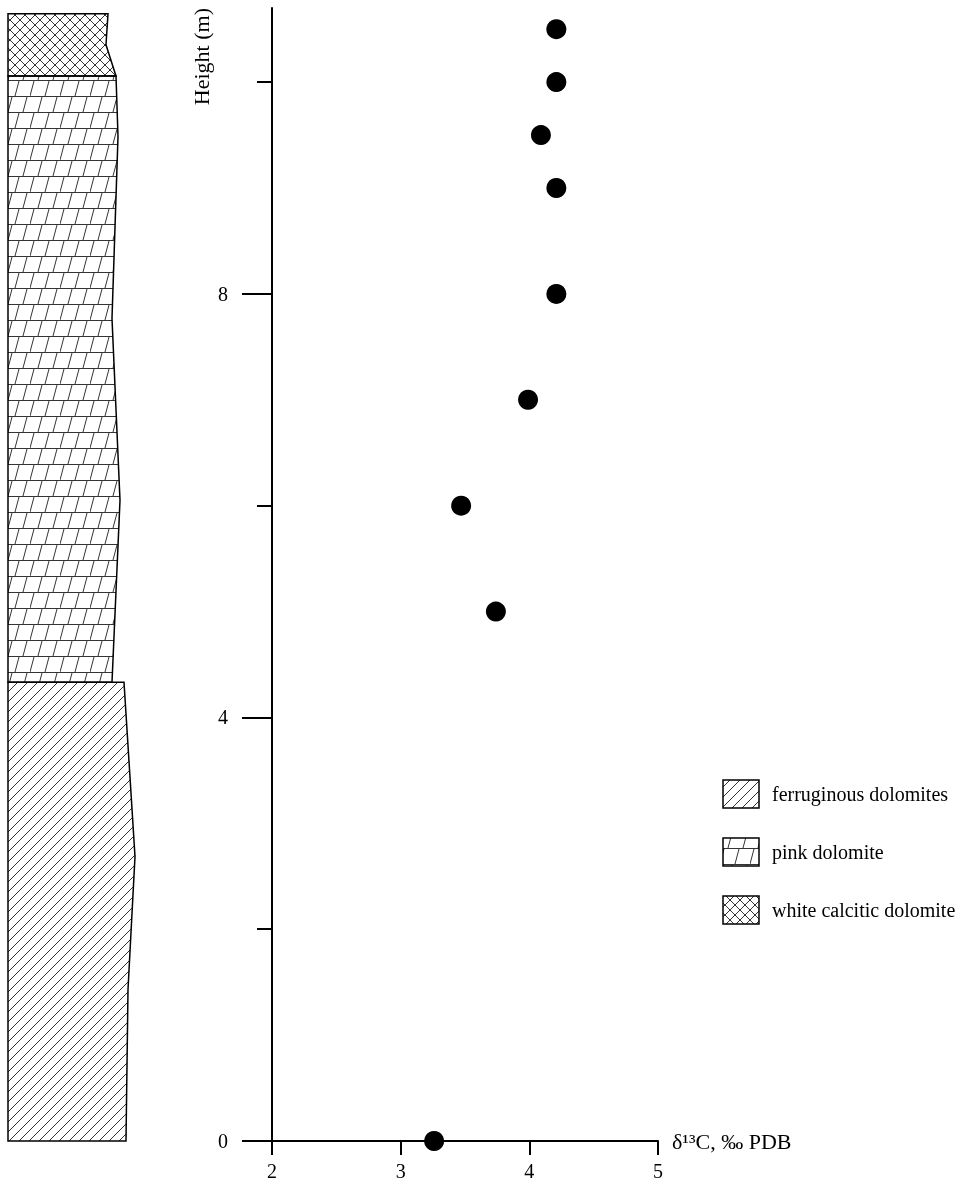  What do you see at coordinates (272, 1171) in the screenshot?
I see `x-tick-label: 2` at bounding box center [272, 1171].